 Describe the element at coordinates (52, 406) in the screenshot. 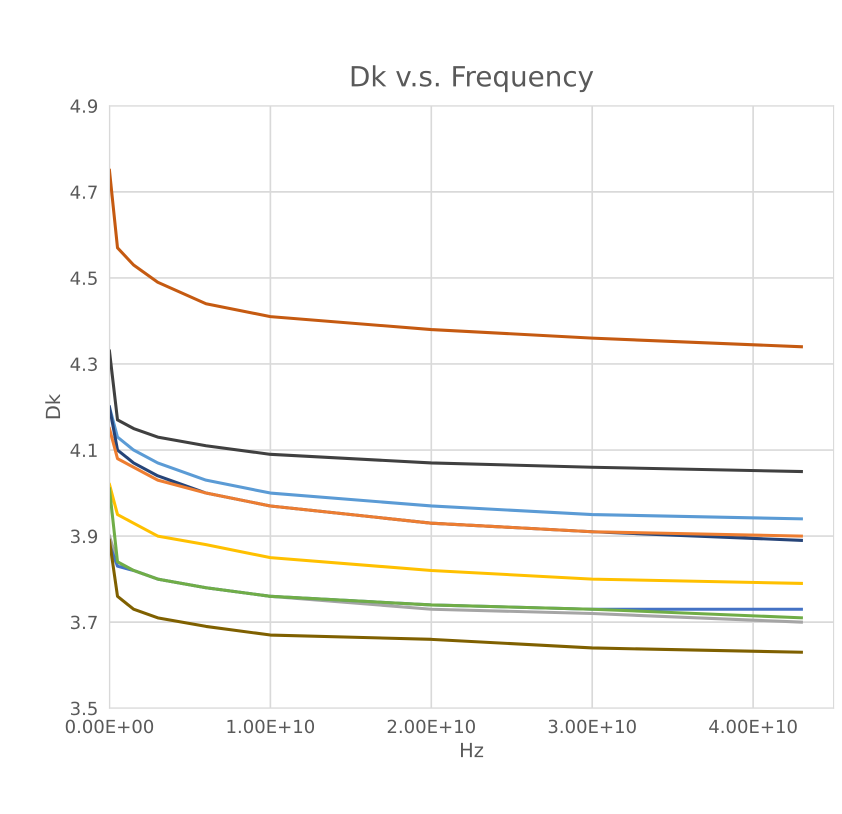

I see `y-axis-title: Dk` at that location.